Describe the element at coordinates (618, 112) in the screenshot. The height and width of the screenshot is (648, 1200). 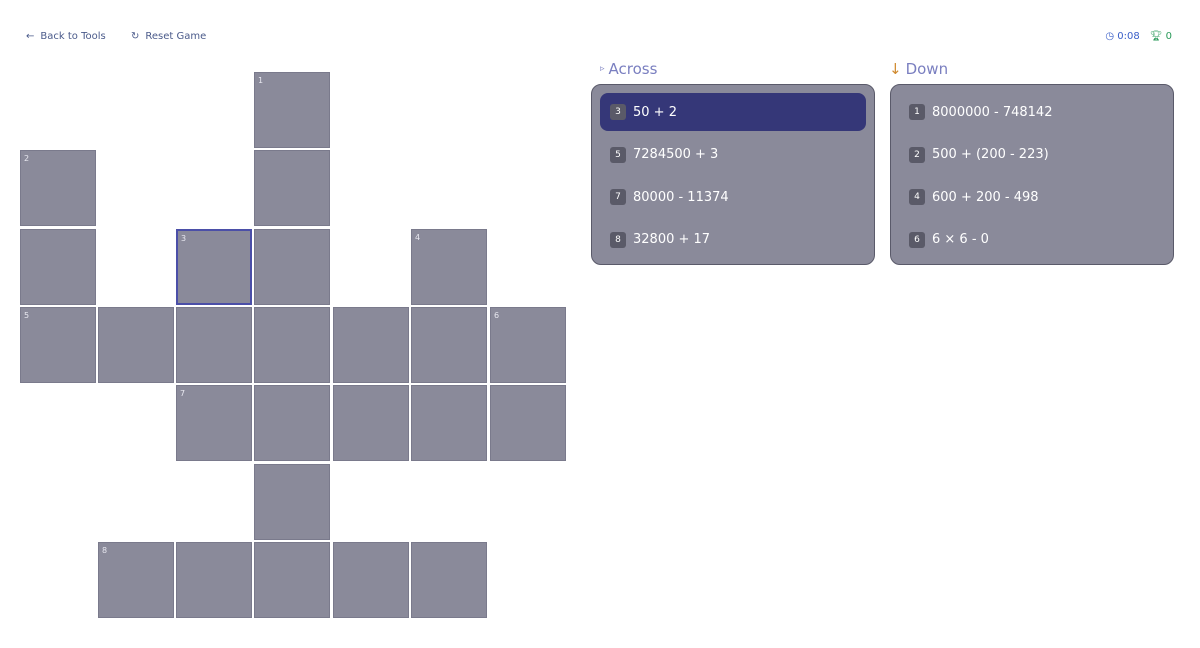
I see `clue-number: 3` at that location.